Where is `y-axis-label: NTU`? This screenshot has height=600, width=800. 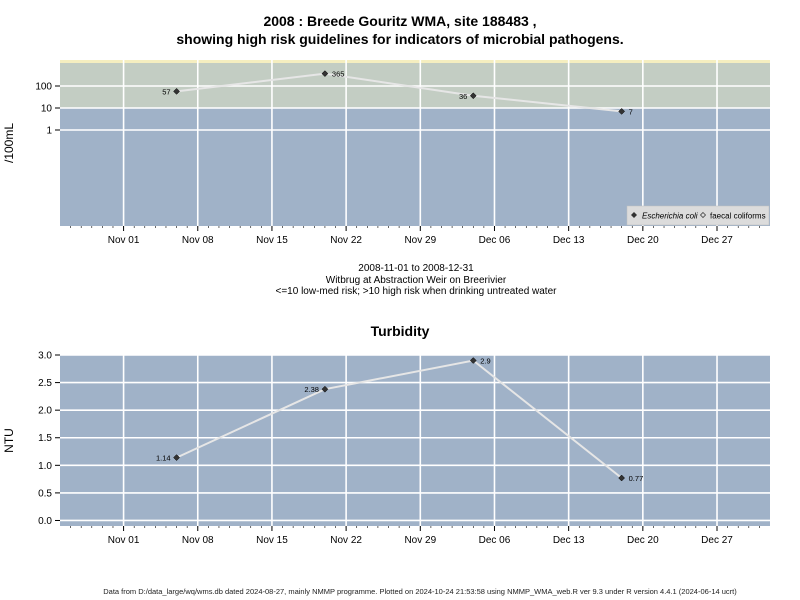
y-axis-label: NTU is located at coordinates (9, 440).